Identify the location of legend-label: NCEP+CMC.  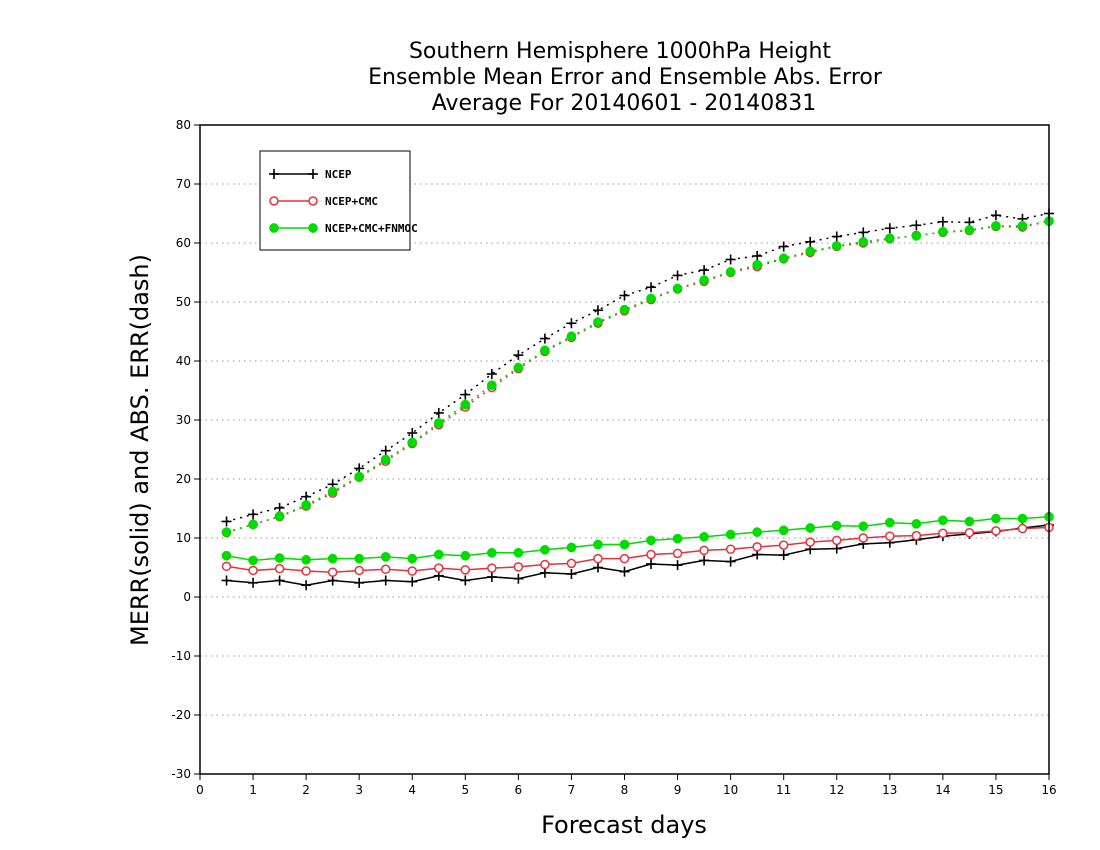
(351, 201).